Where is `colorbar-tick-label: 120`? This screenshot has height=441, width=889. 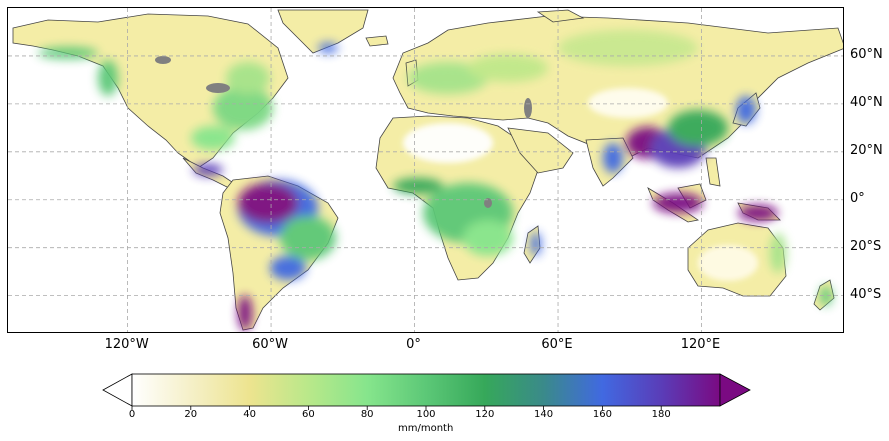
colorbar-tick-label: 120 is located at coordinates (485, 414).